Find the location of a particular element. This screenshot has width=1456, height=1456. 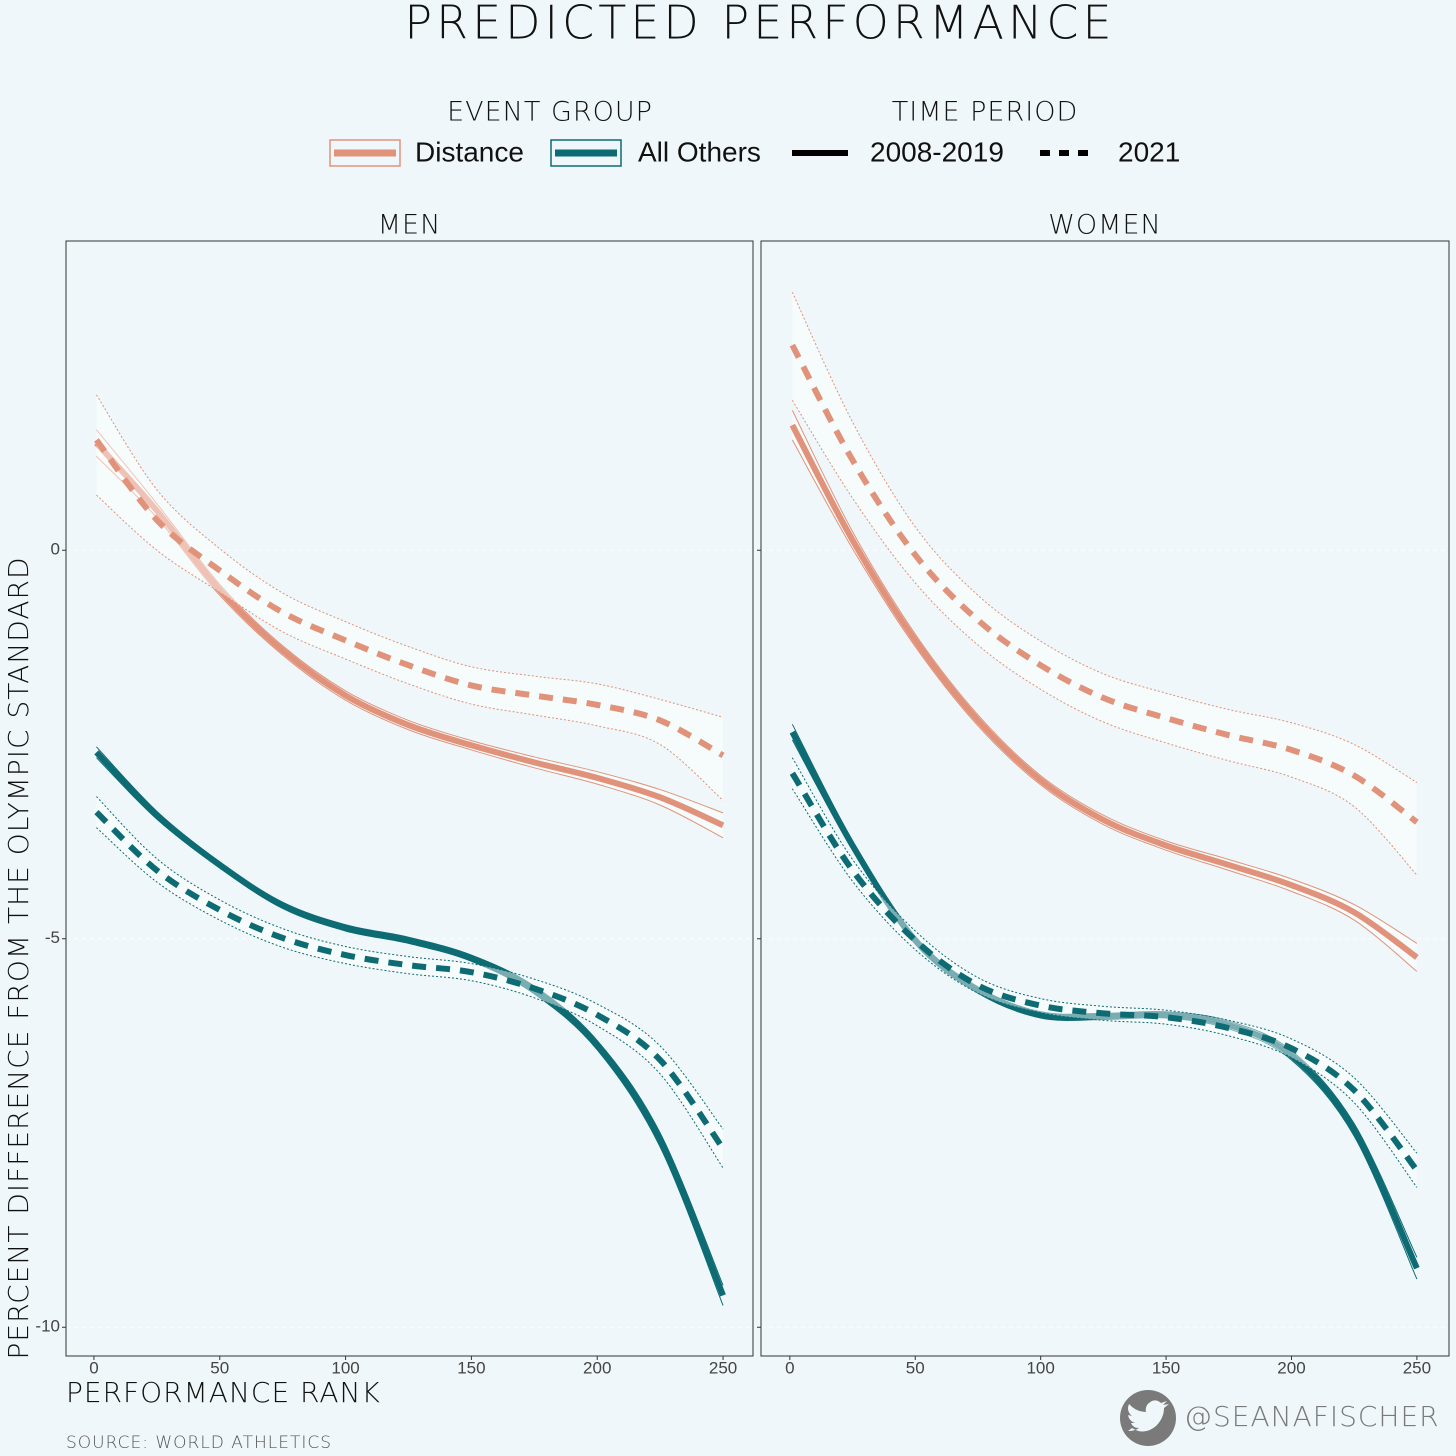

y-tick-label: -5 is located at coordinates (52, 937).